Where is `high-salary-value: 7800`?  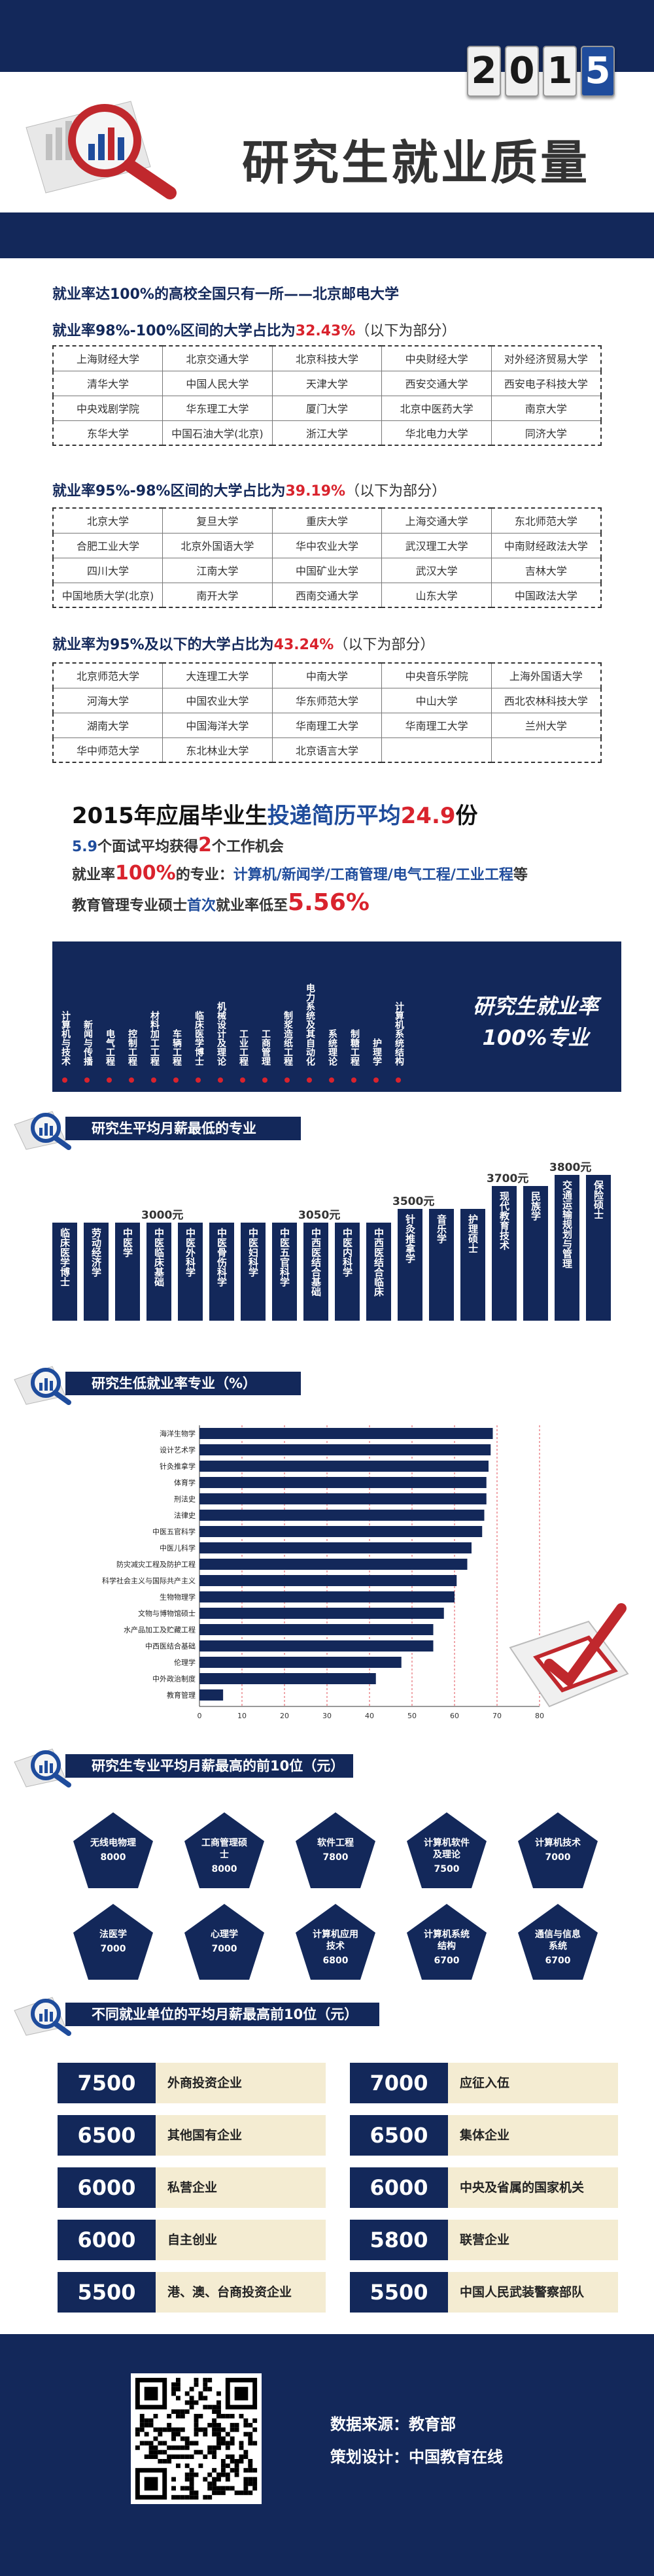 high-salary-value: 7800 is located at coordinates (336, 1857).